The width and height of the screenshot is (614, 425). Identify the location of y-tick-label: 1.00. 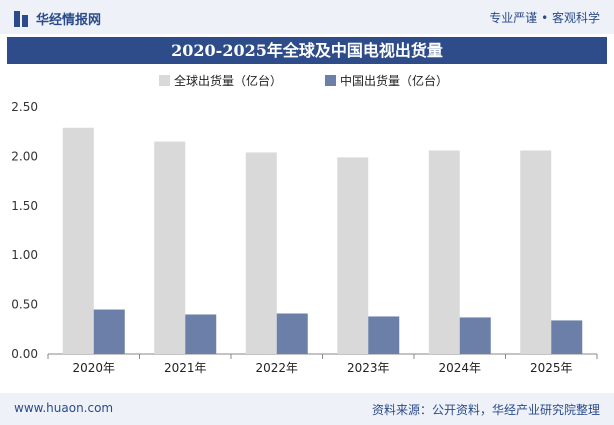
(24, 255).